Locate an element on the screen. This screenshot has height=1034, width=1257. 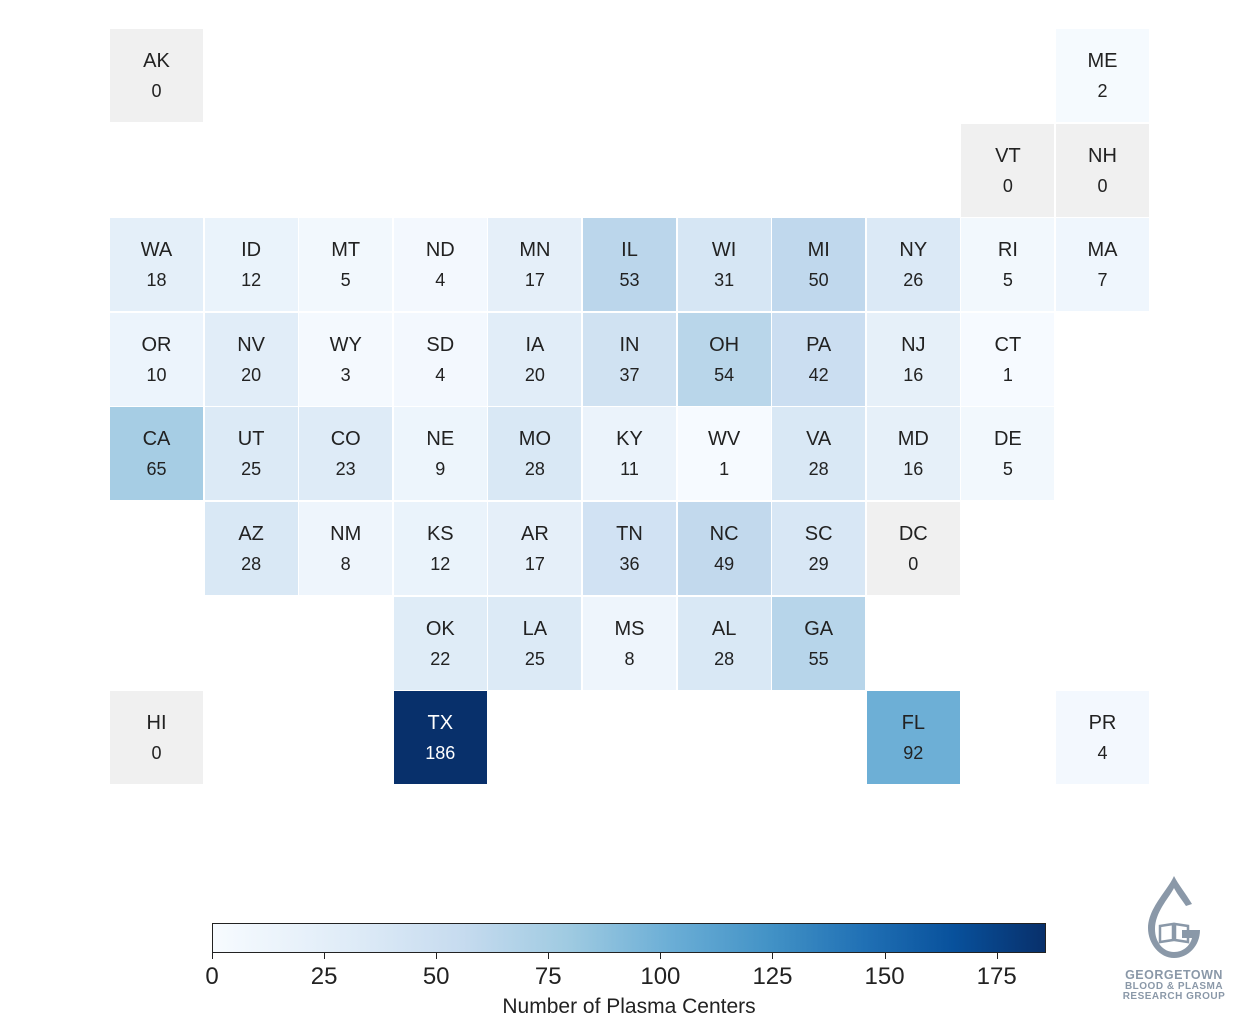
state-abbr: VT is located at coordinates (1008, 155).